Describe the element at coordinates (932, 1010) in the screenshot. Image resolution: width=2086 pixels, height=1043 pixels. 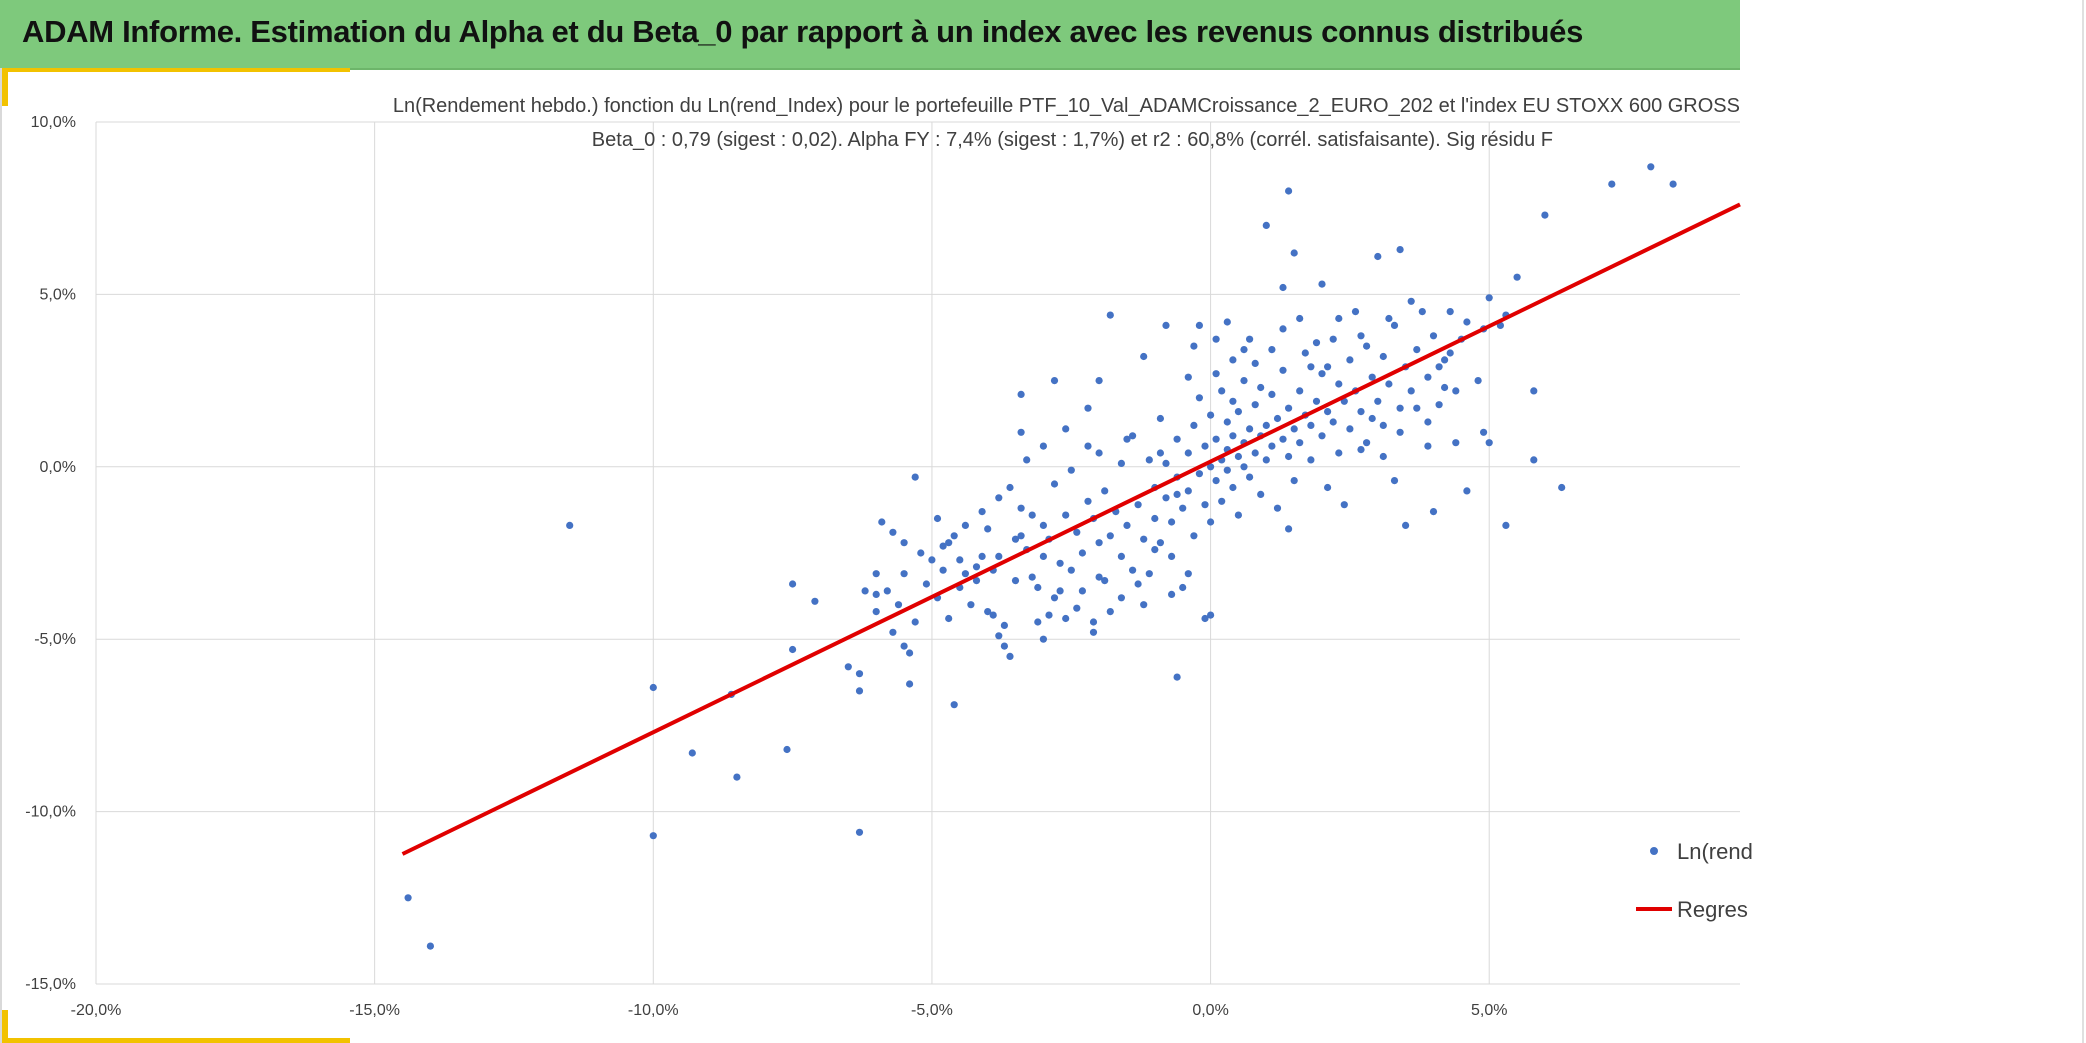
I see `x-tick-label: -5,0%` at that location.